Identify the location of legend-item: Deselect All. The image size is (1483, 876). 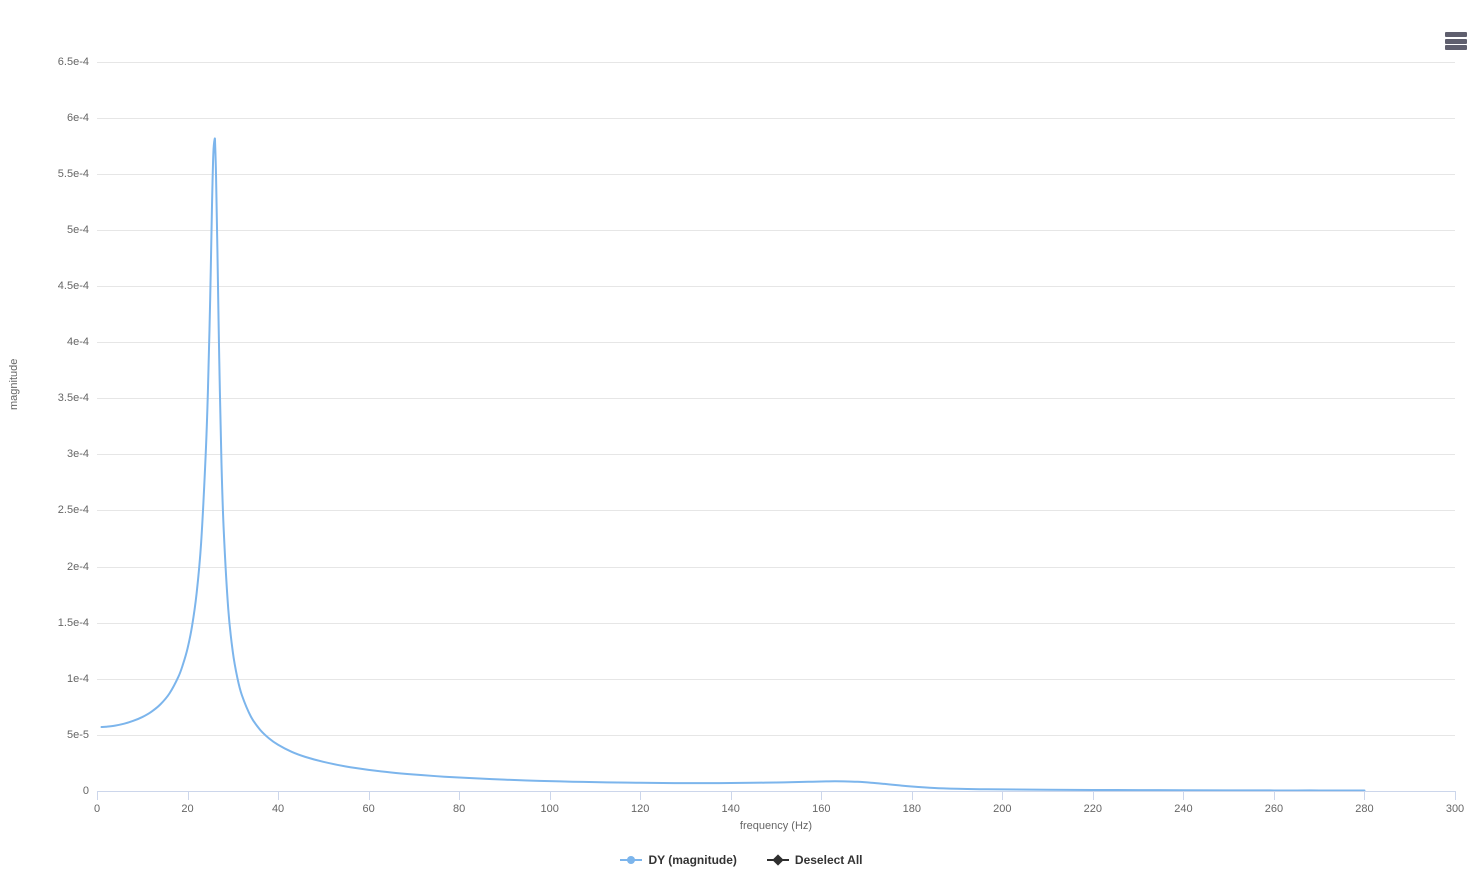
(814, 860).